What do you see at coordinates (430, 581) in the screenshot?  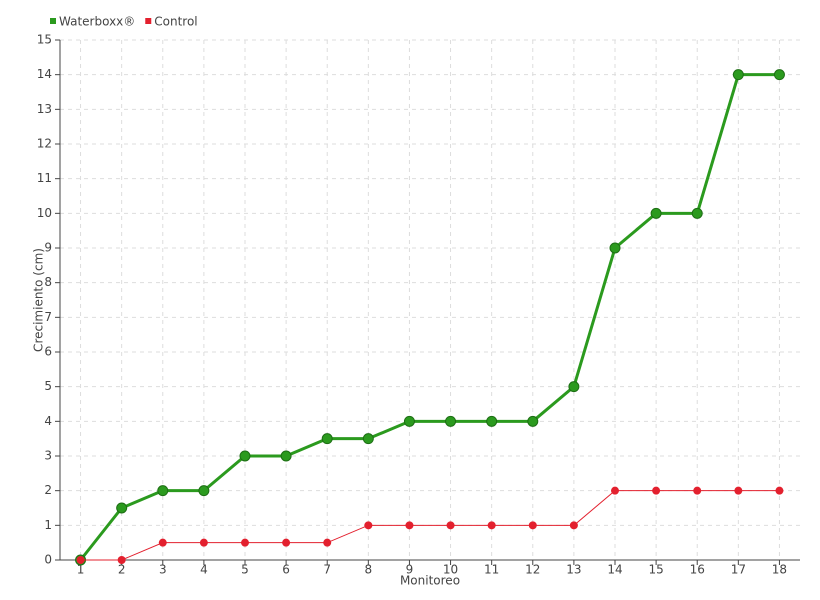 I see `x-axis-label: Monitoreo` at bounding box center [430, 581].